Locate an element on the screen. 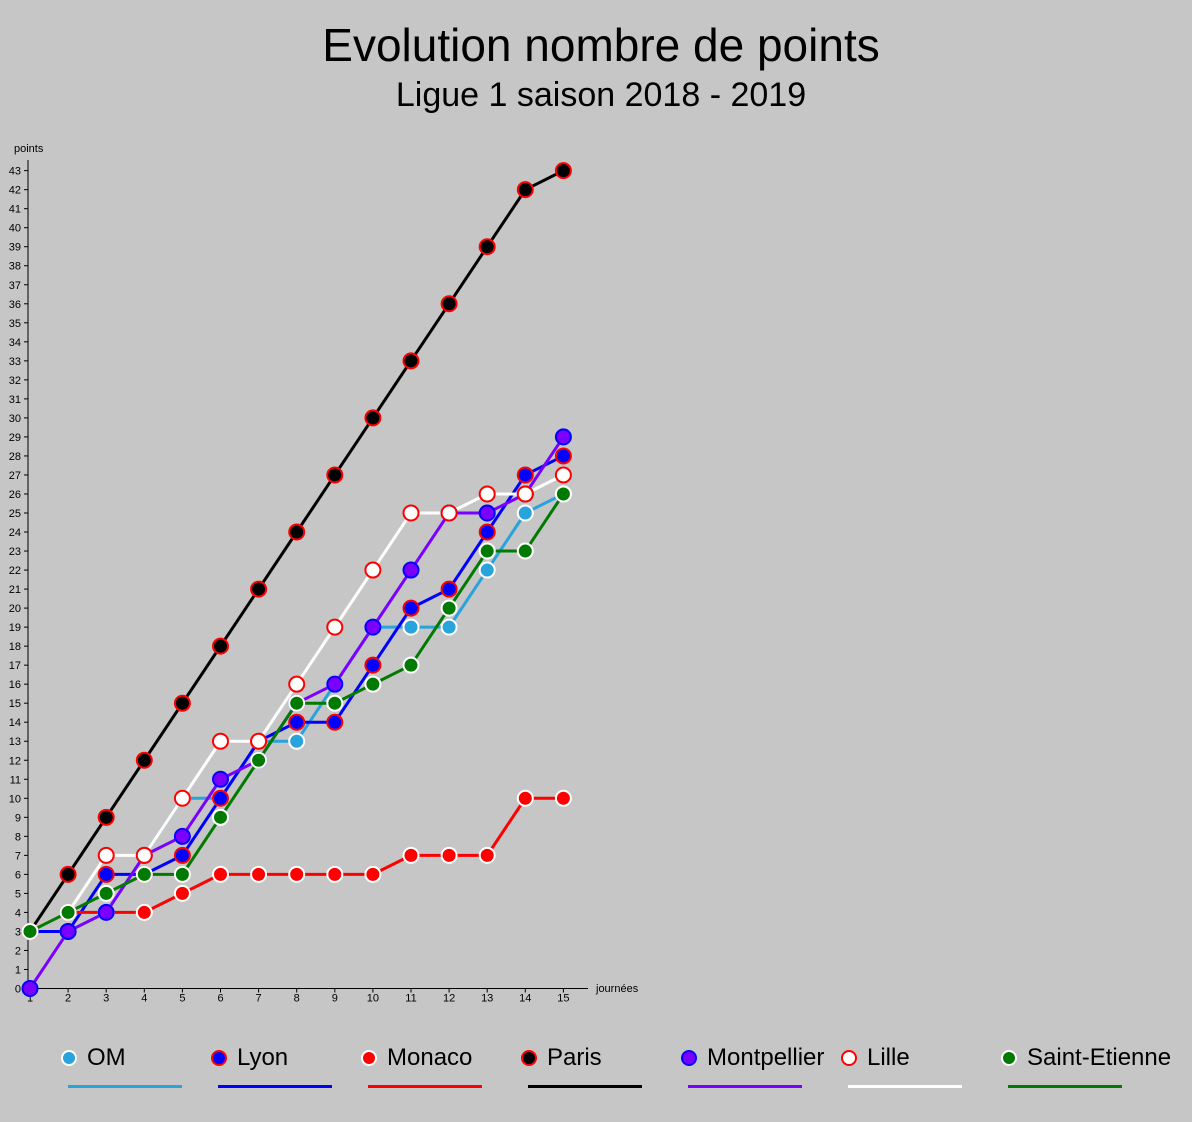 This screenshot has width=1192, height=1122. y-tick-label: 13 is located at coordinates (15, 742).